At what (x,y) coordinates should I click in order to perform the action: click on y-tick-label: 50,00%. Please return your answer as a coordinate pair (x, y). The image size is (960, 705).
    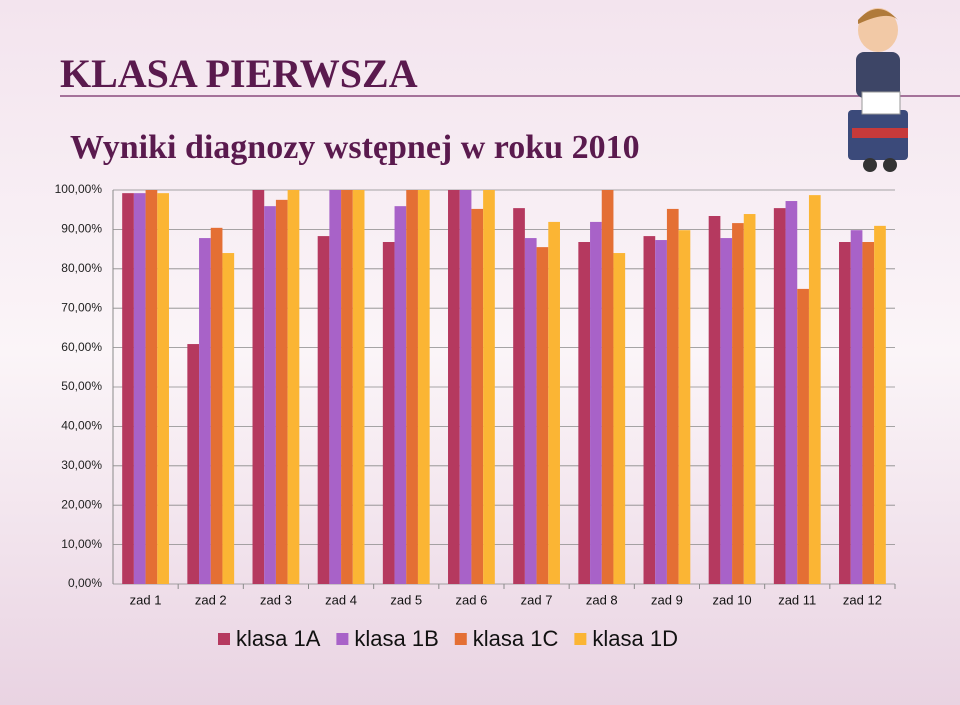
    Looking at the image, I should click on (81, 386).